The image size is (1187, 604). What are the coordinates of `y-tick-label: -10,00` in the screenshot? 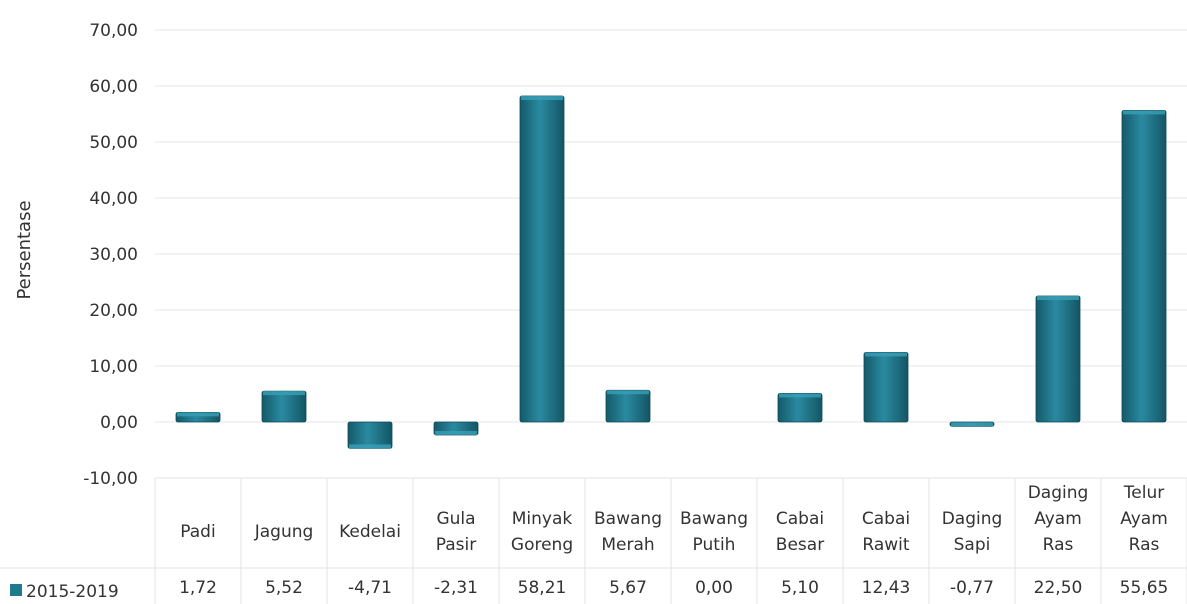 It's located at (110, 479).